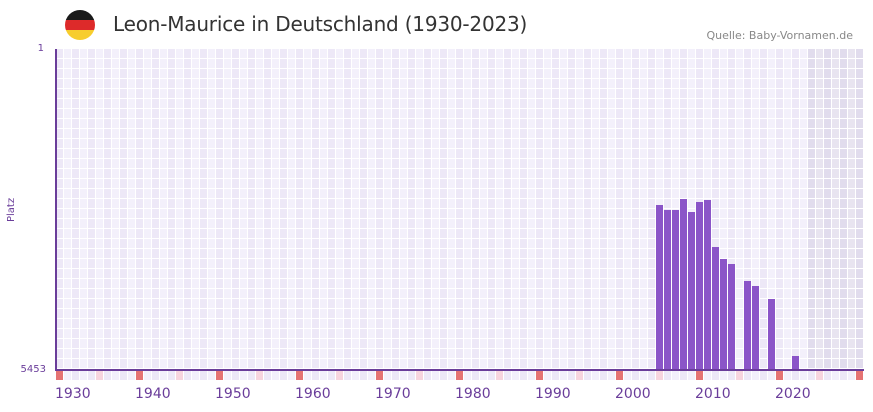 The height and width of the screenshot is (412, 873). Describe the element at coordinates (707, 284) in the screenshot. I see `bar-2011` at that location.